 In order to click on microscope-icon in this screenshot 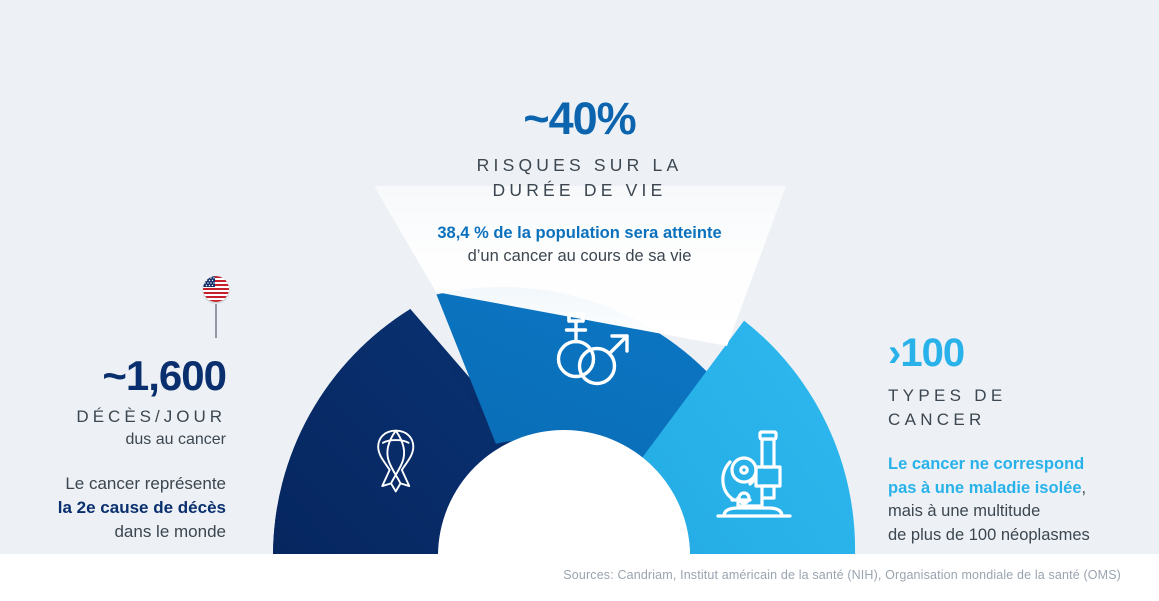, I will do `click(754, 474)`.